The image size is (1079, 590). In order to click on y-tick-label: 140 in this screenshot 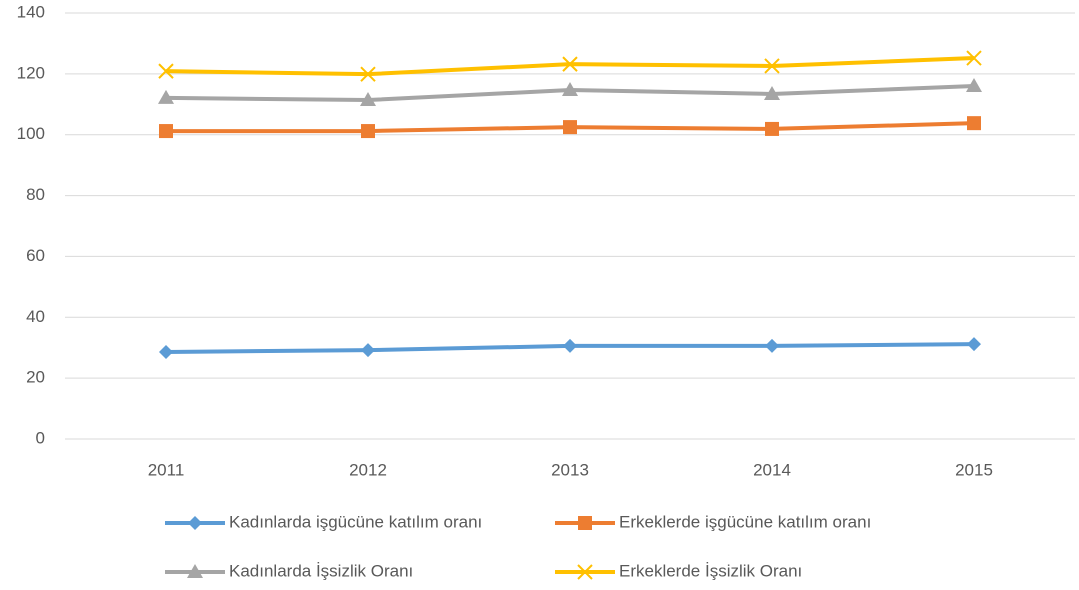, I will do `click(31, 11)`.